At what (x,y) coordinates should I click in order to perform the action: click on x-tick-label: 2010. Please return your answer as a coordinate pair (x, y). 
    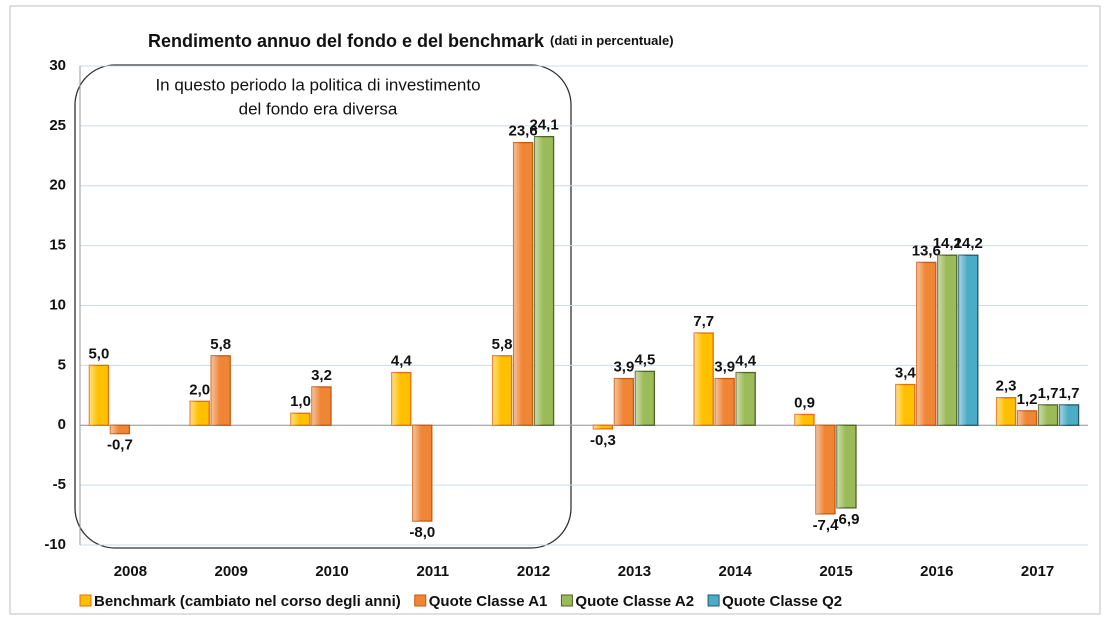
    Looking at the image, I should click on (331, 571).